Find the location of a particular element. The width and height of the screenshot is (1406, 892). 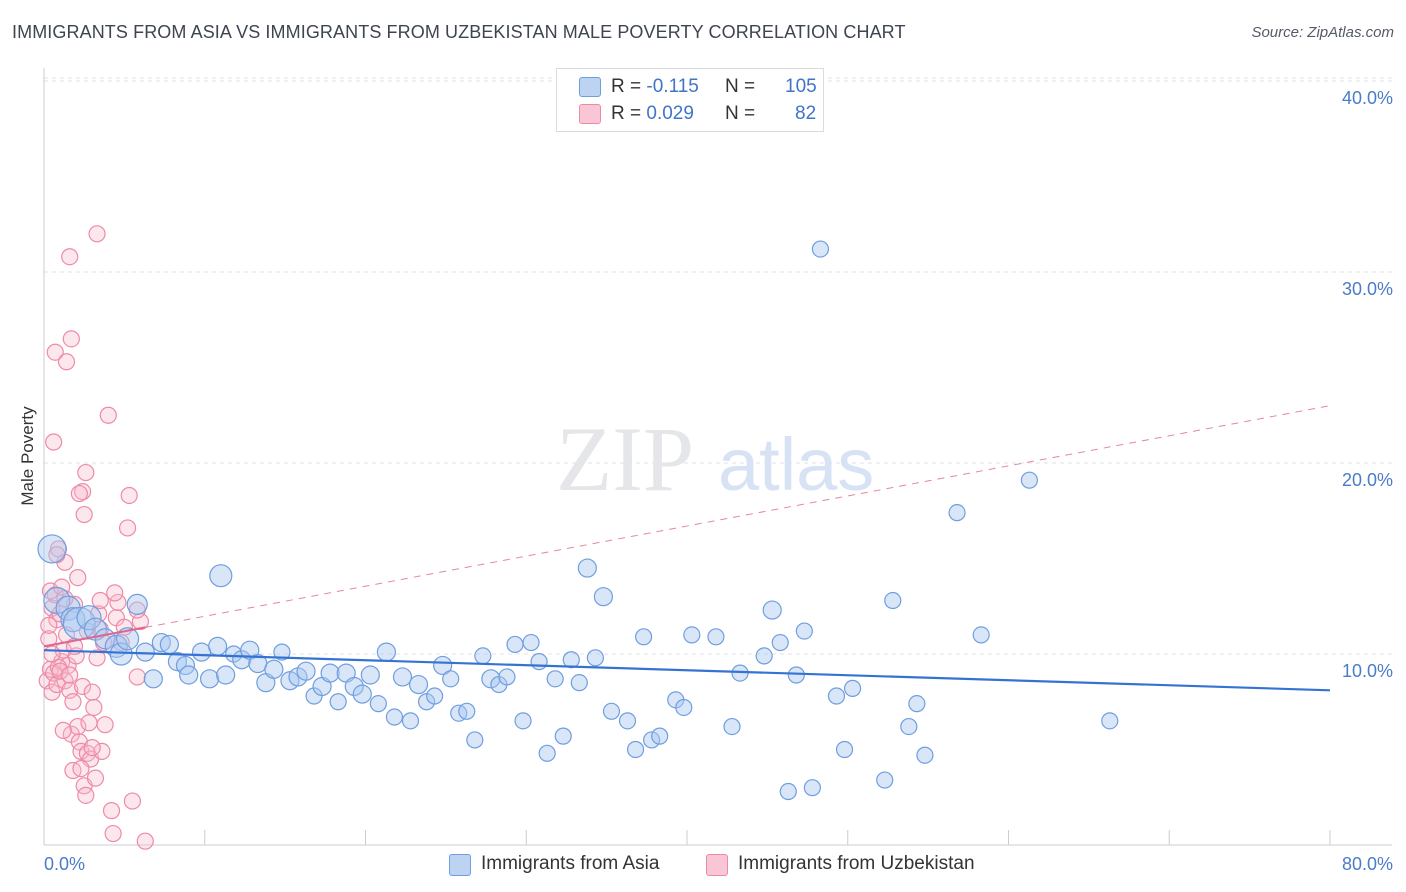

asia-swatch is located at coordinates (590, 87).